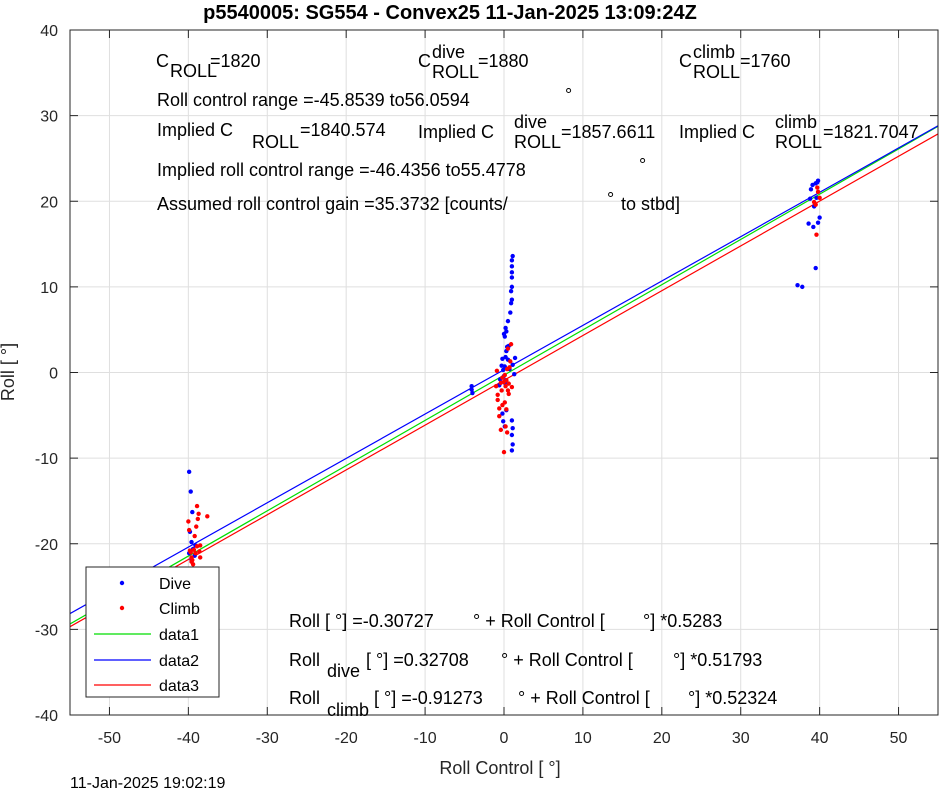 The height and width of the screenshot is (792, 939). Describe the element at coordinates (188, 738) in the screenshot. I see `x-tick-label: -40` at that location.